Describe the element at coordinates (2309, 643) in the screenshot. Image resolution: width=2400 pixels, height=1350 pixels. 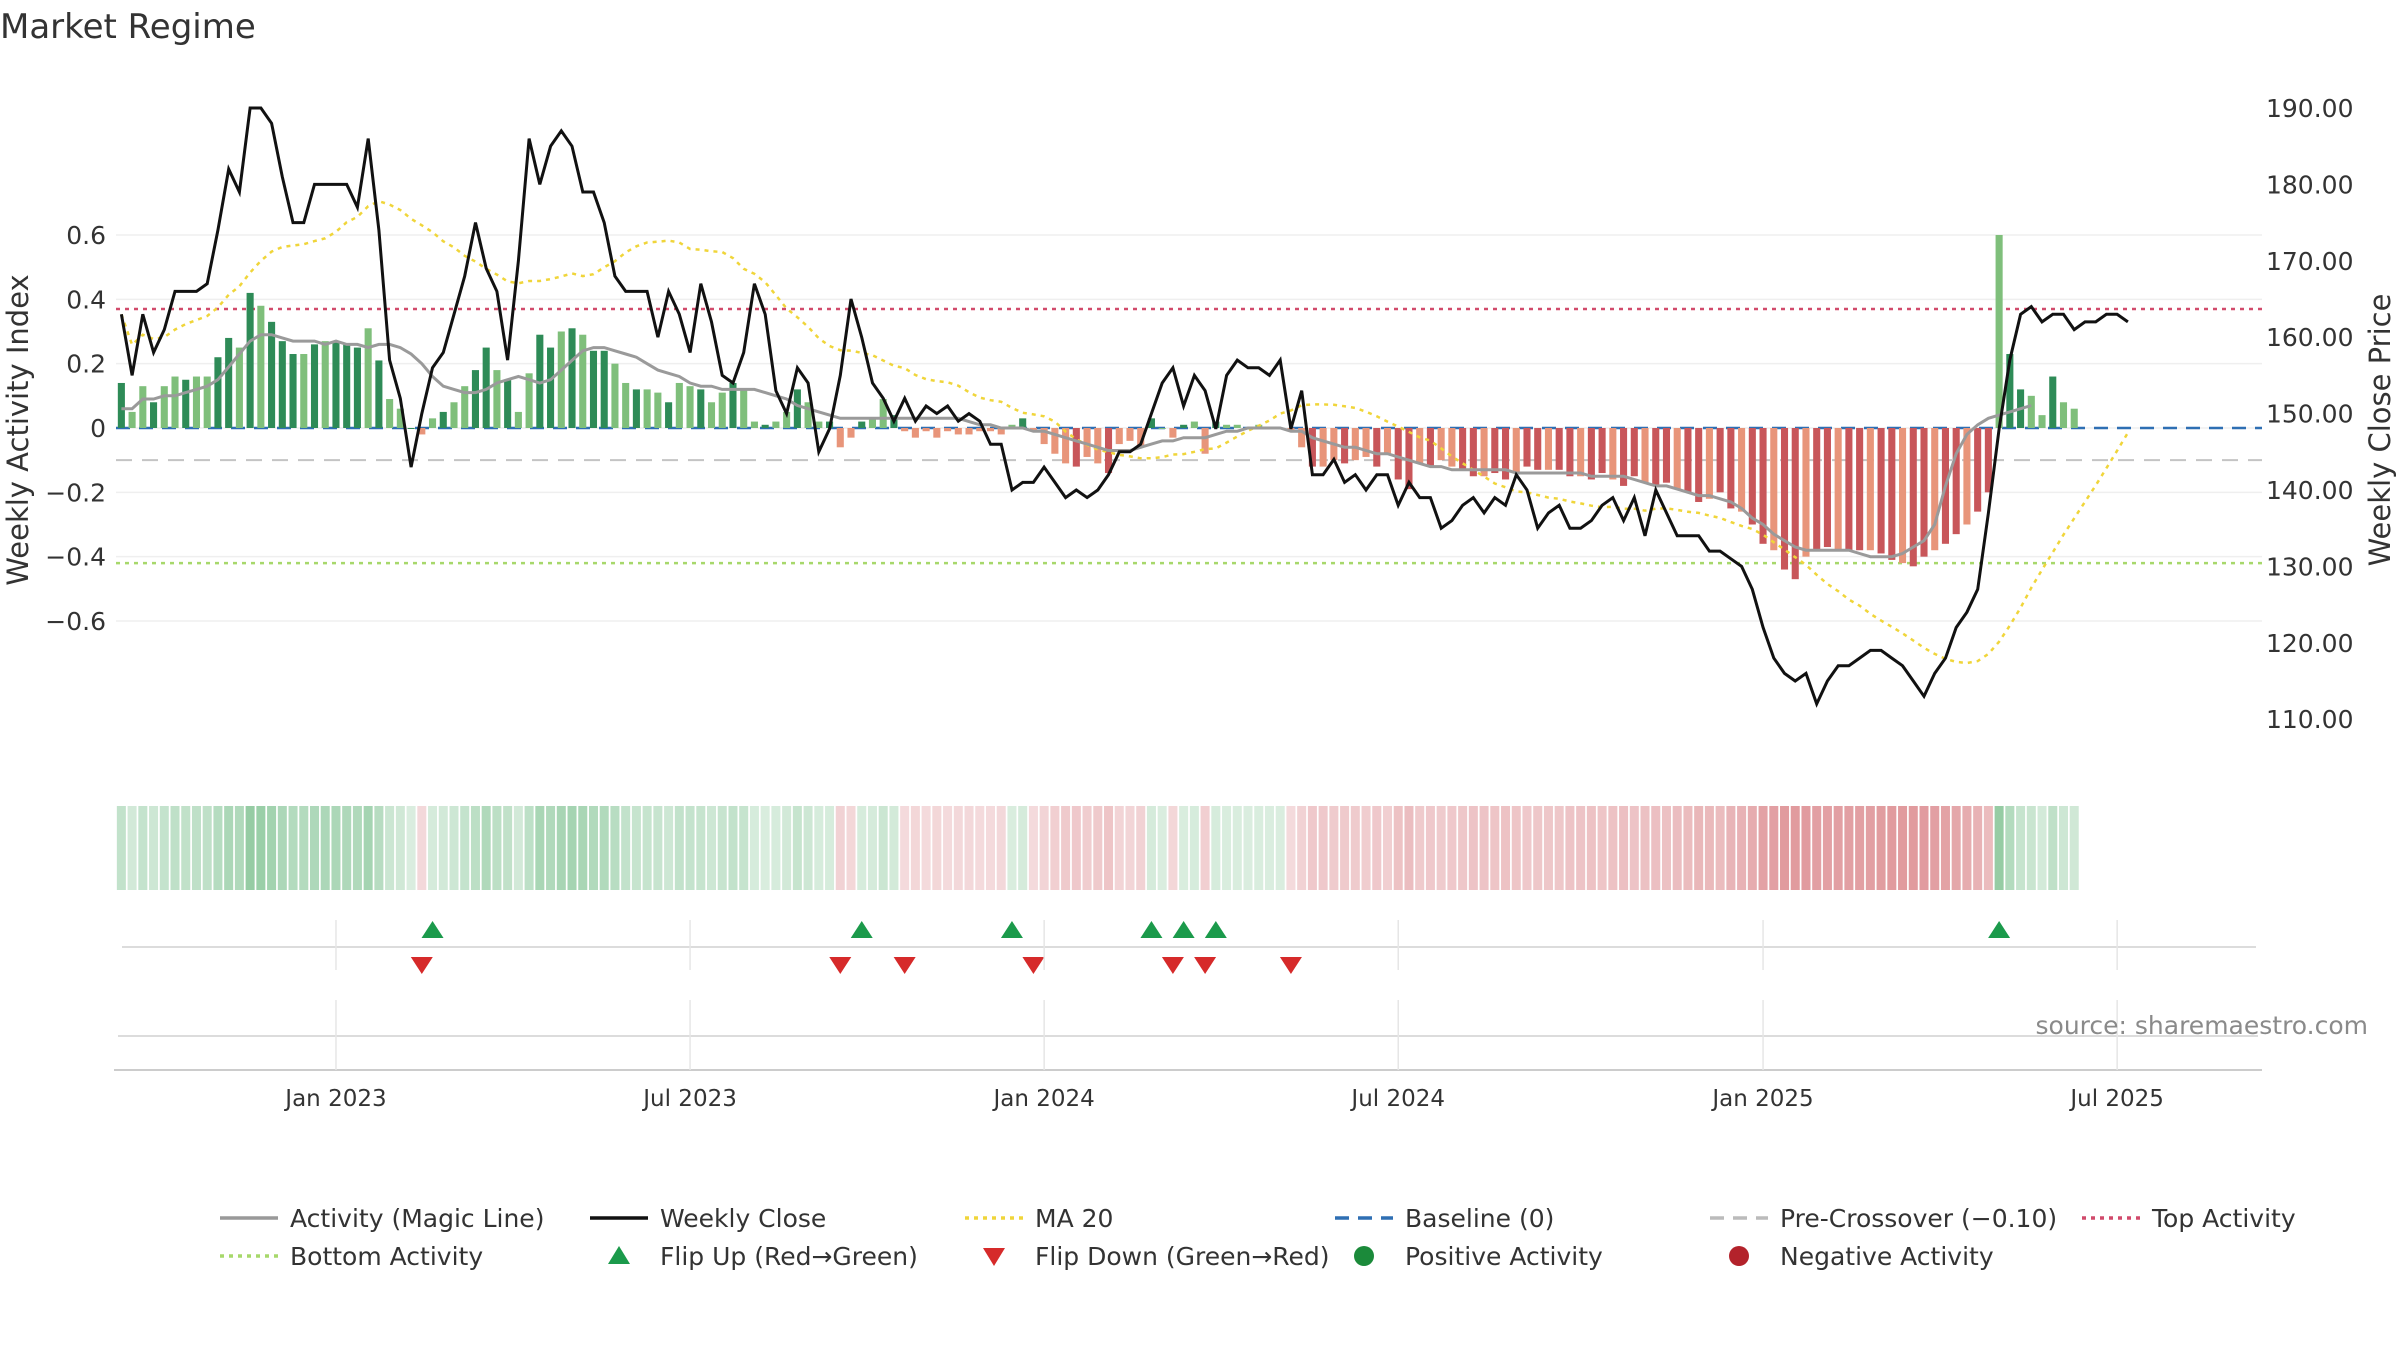
I see `right-tick-label: 120.00` at that location.